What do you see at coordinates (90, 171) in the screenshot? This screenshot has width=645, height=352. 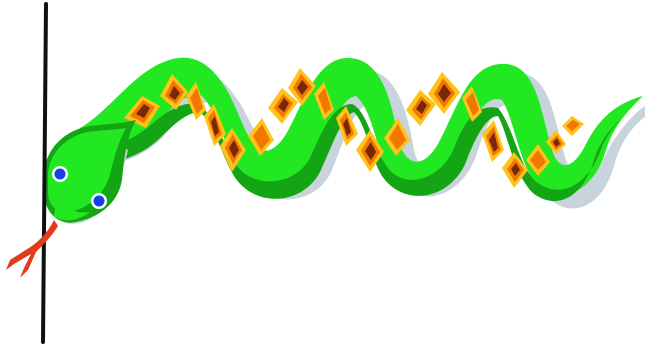 I see `snake-head` at bounding box center [90, 171].